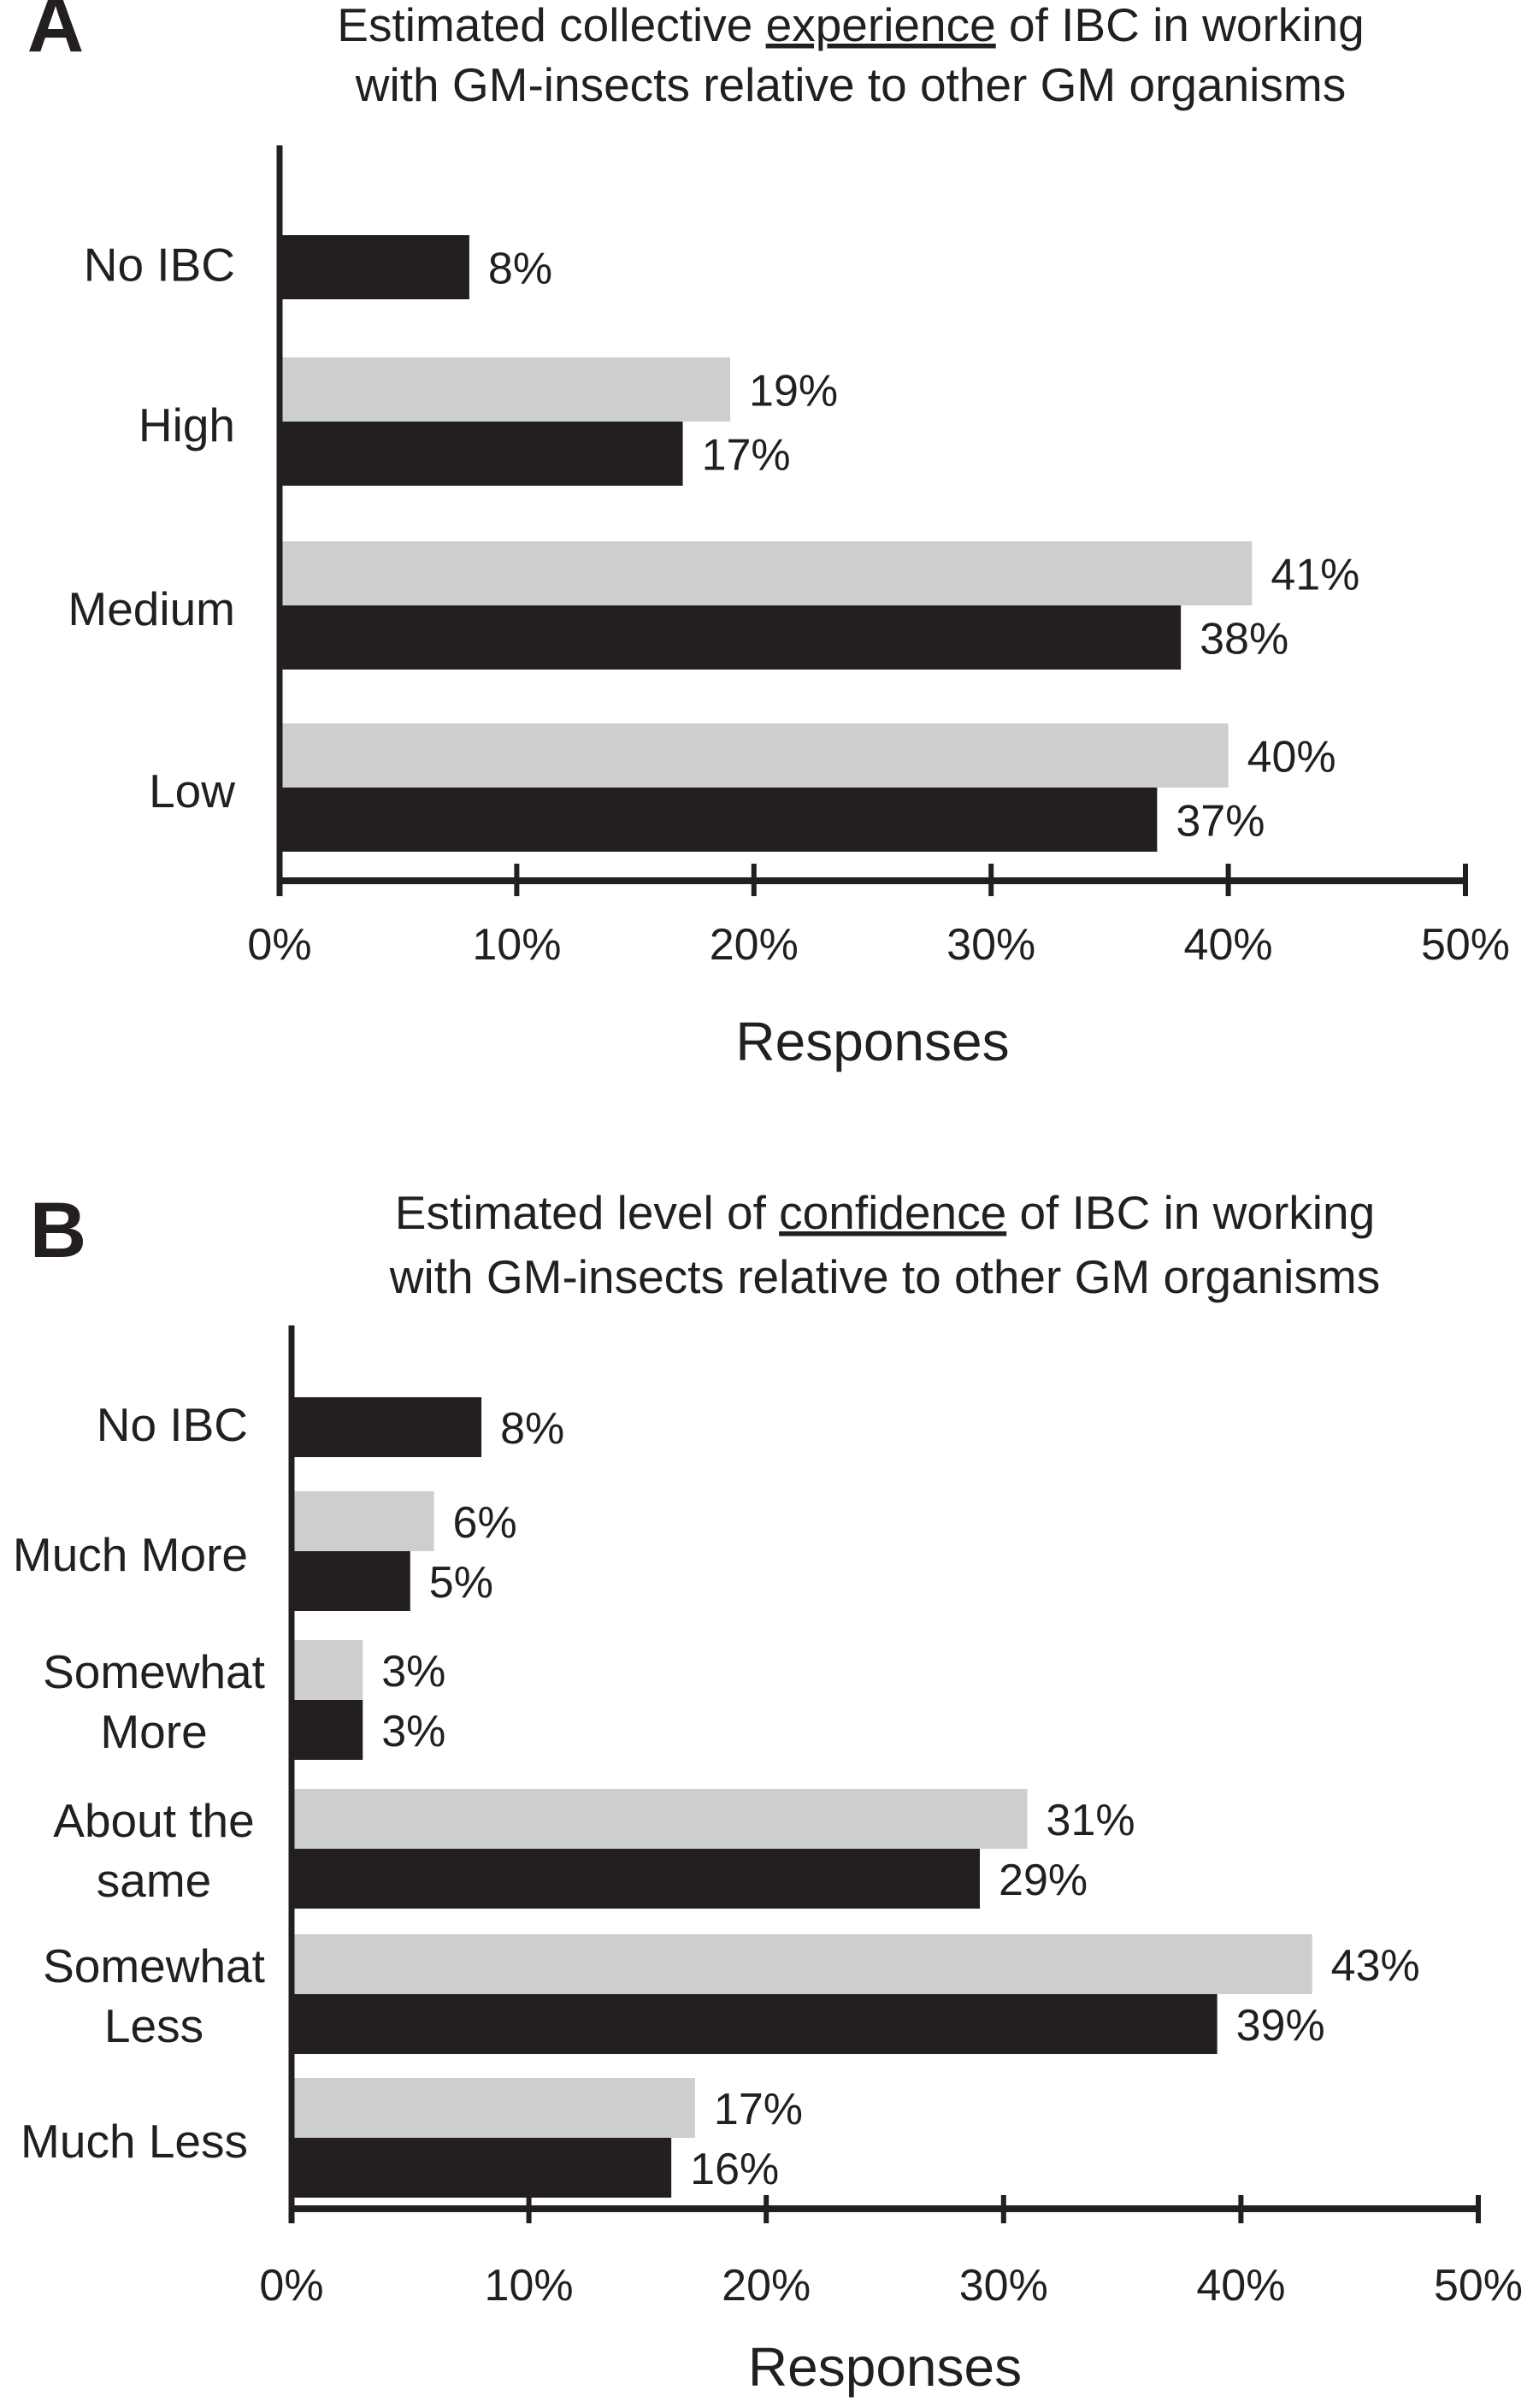 Image resolution: width=1533 pixels, height=2408 pixels. What do you see at coordinates (1244, 639) in the screenshot?
I see `data-label: 38%` at bounding box center [1244, 639].